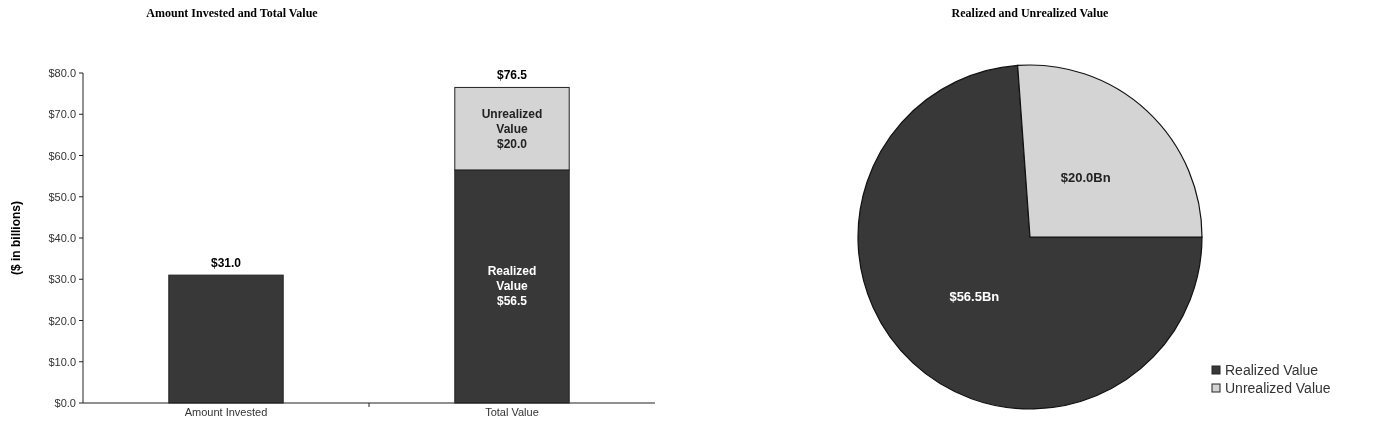  Describe the element at coordinates (1085, 177) in the screenshot. I see `data-label: $20.0Bn` at that location.